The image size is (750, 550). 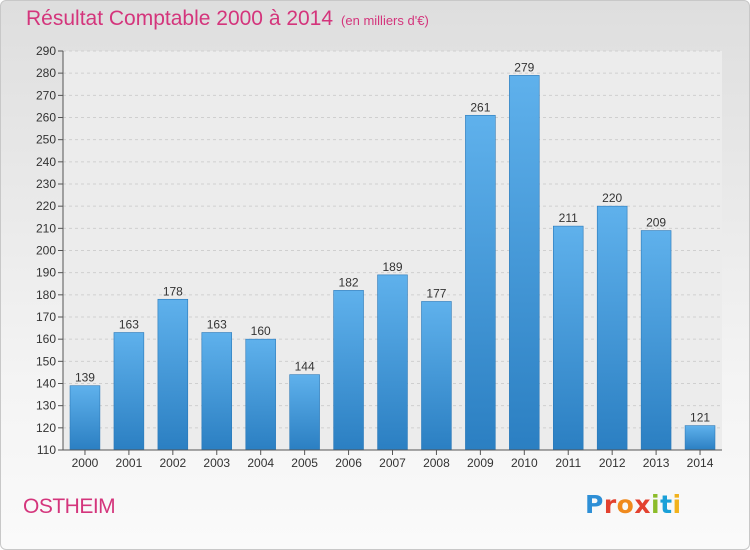 What do you see at coordinates (392, 463) in the screenshot?
I see `x-tick-label: 2007` at bounding box center [392, 463].